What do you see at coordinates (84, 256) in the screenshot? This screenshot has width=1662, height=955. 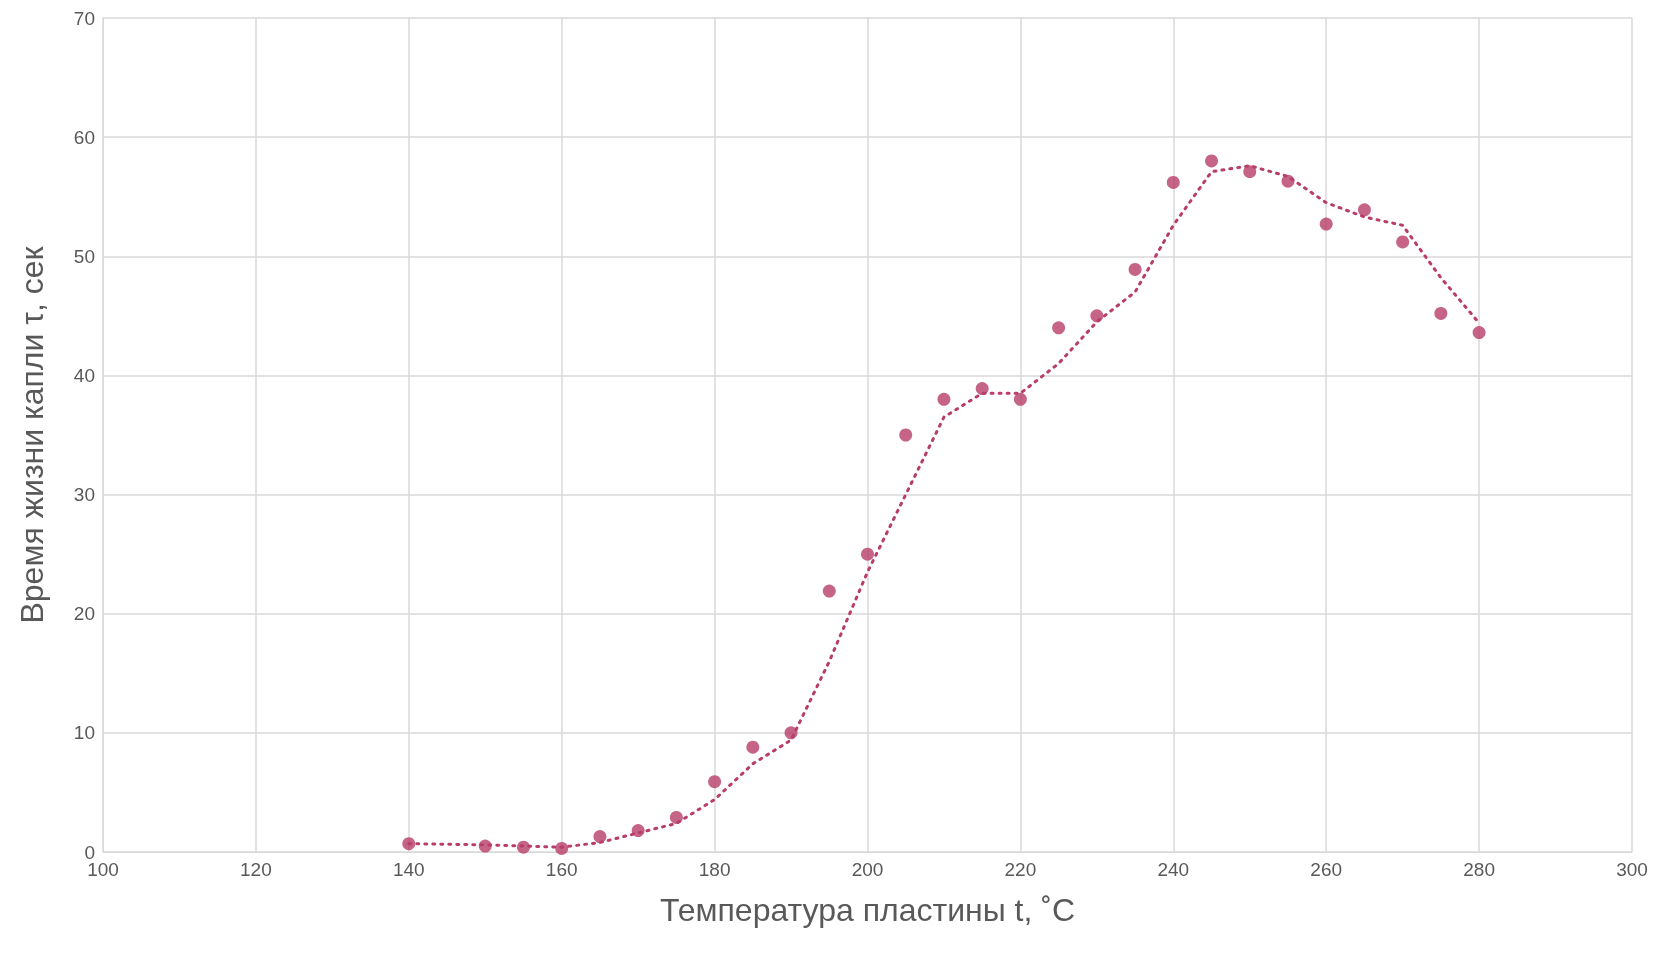 I see `y-tick-label: 50` at bounding box center [84, 256].